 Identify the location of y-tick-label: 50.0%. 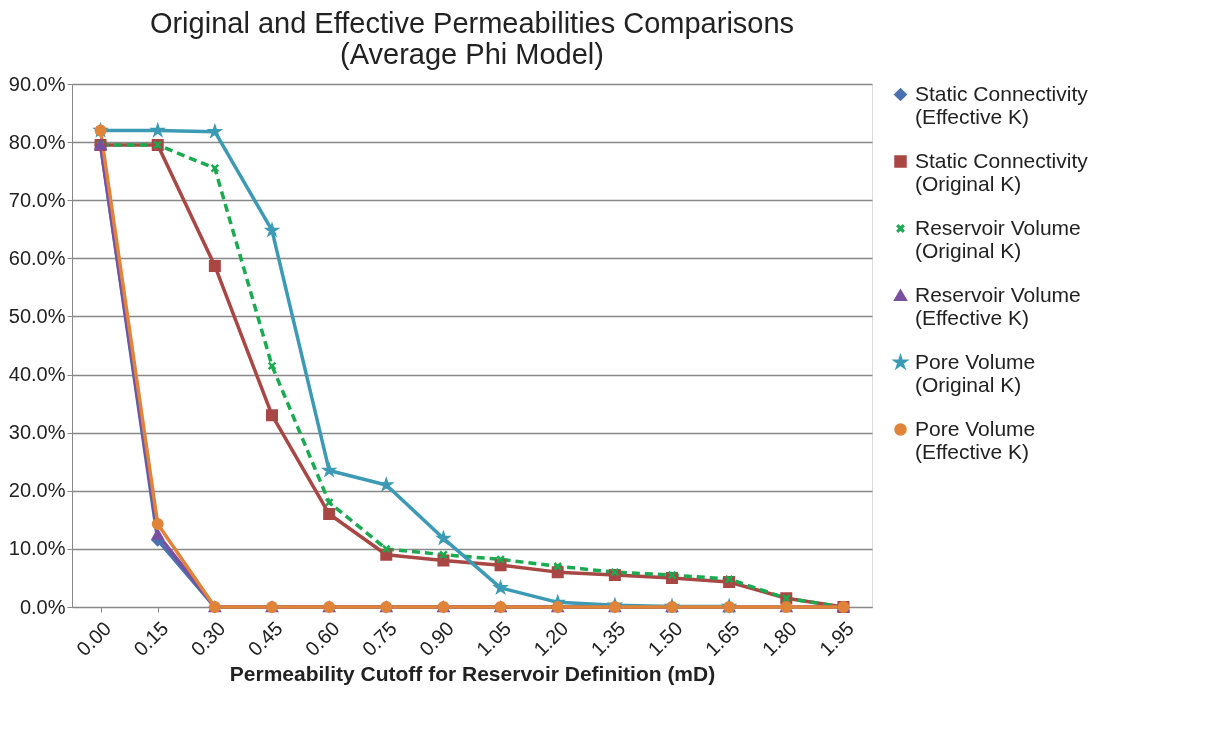
(37, 315).